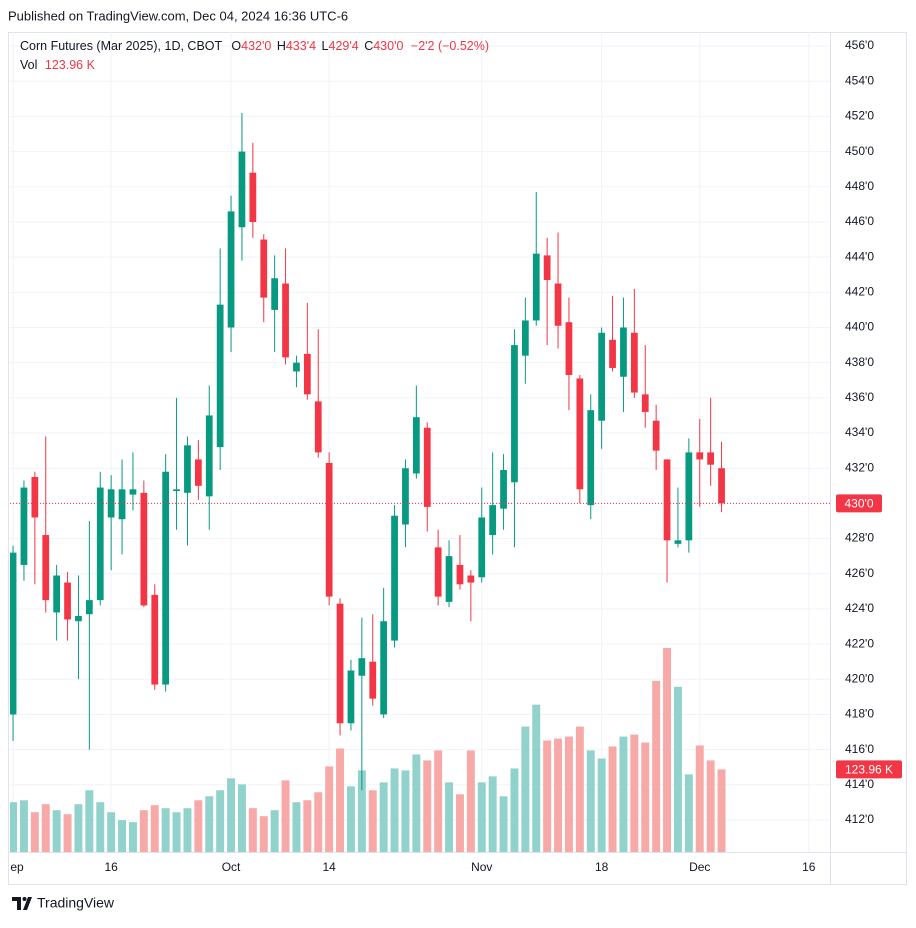 The image size is (916, 928). I want to click on logo, so click(22, 903).